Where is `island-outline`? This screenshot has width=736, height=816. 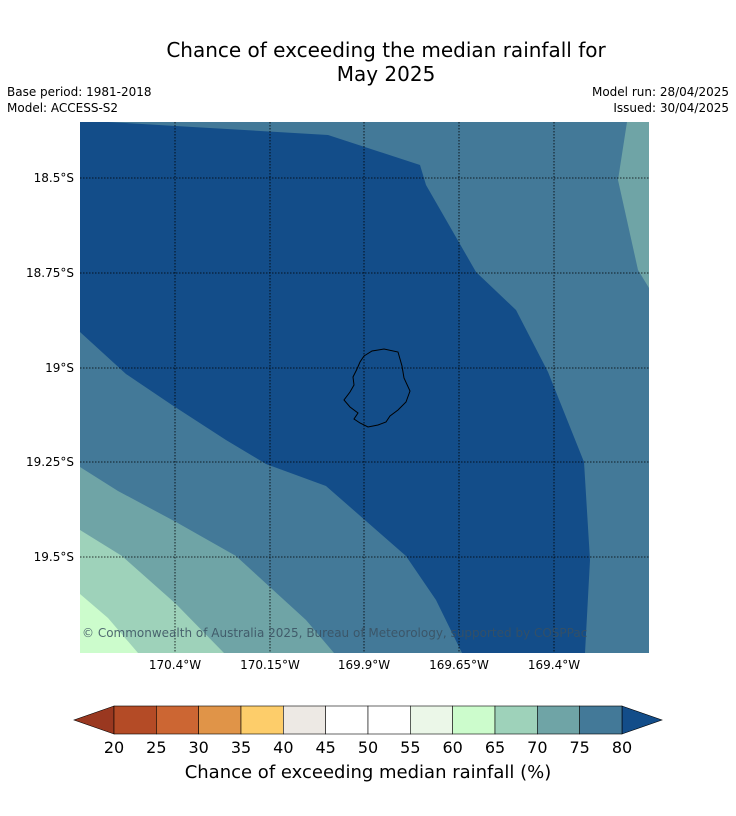 island-outline is located at coordinates (377, 388).